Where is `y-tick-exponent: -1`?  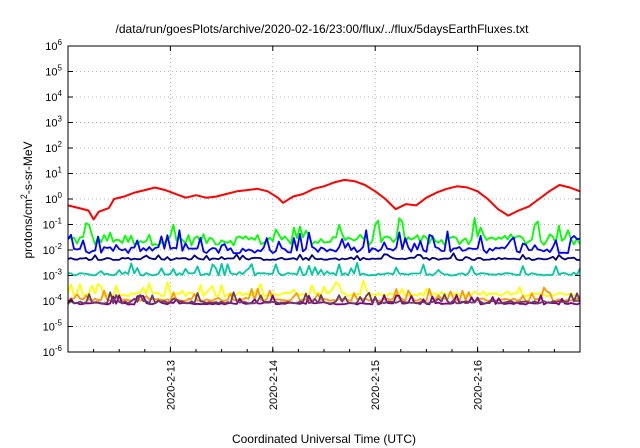
y-tick-exponent: -1 is located at coordinates (59, 221).